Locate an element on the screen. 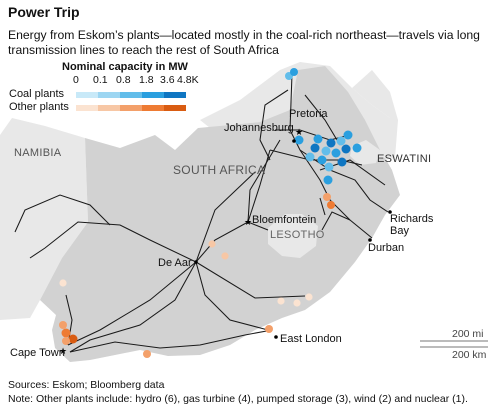 This screenshot has width=500, height=412. legend-tick: 4.8K is located at coordinates (188, 80).